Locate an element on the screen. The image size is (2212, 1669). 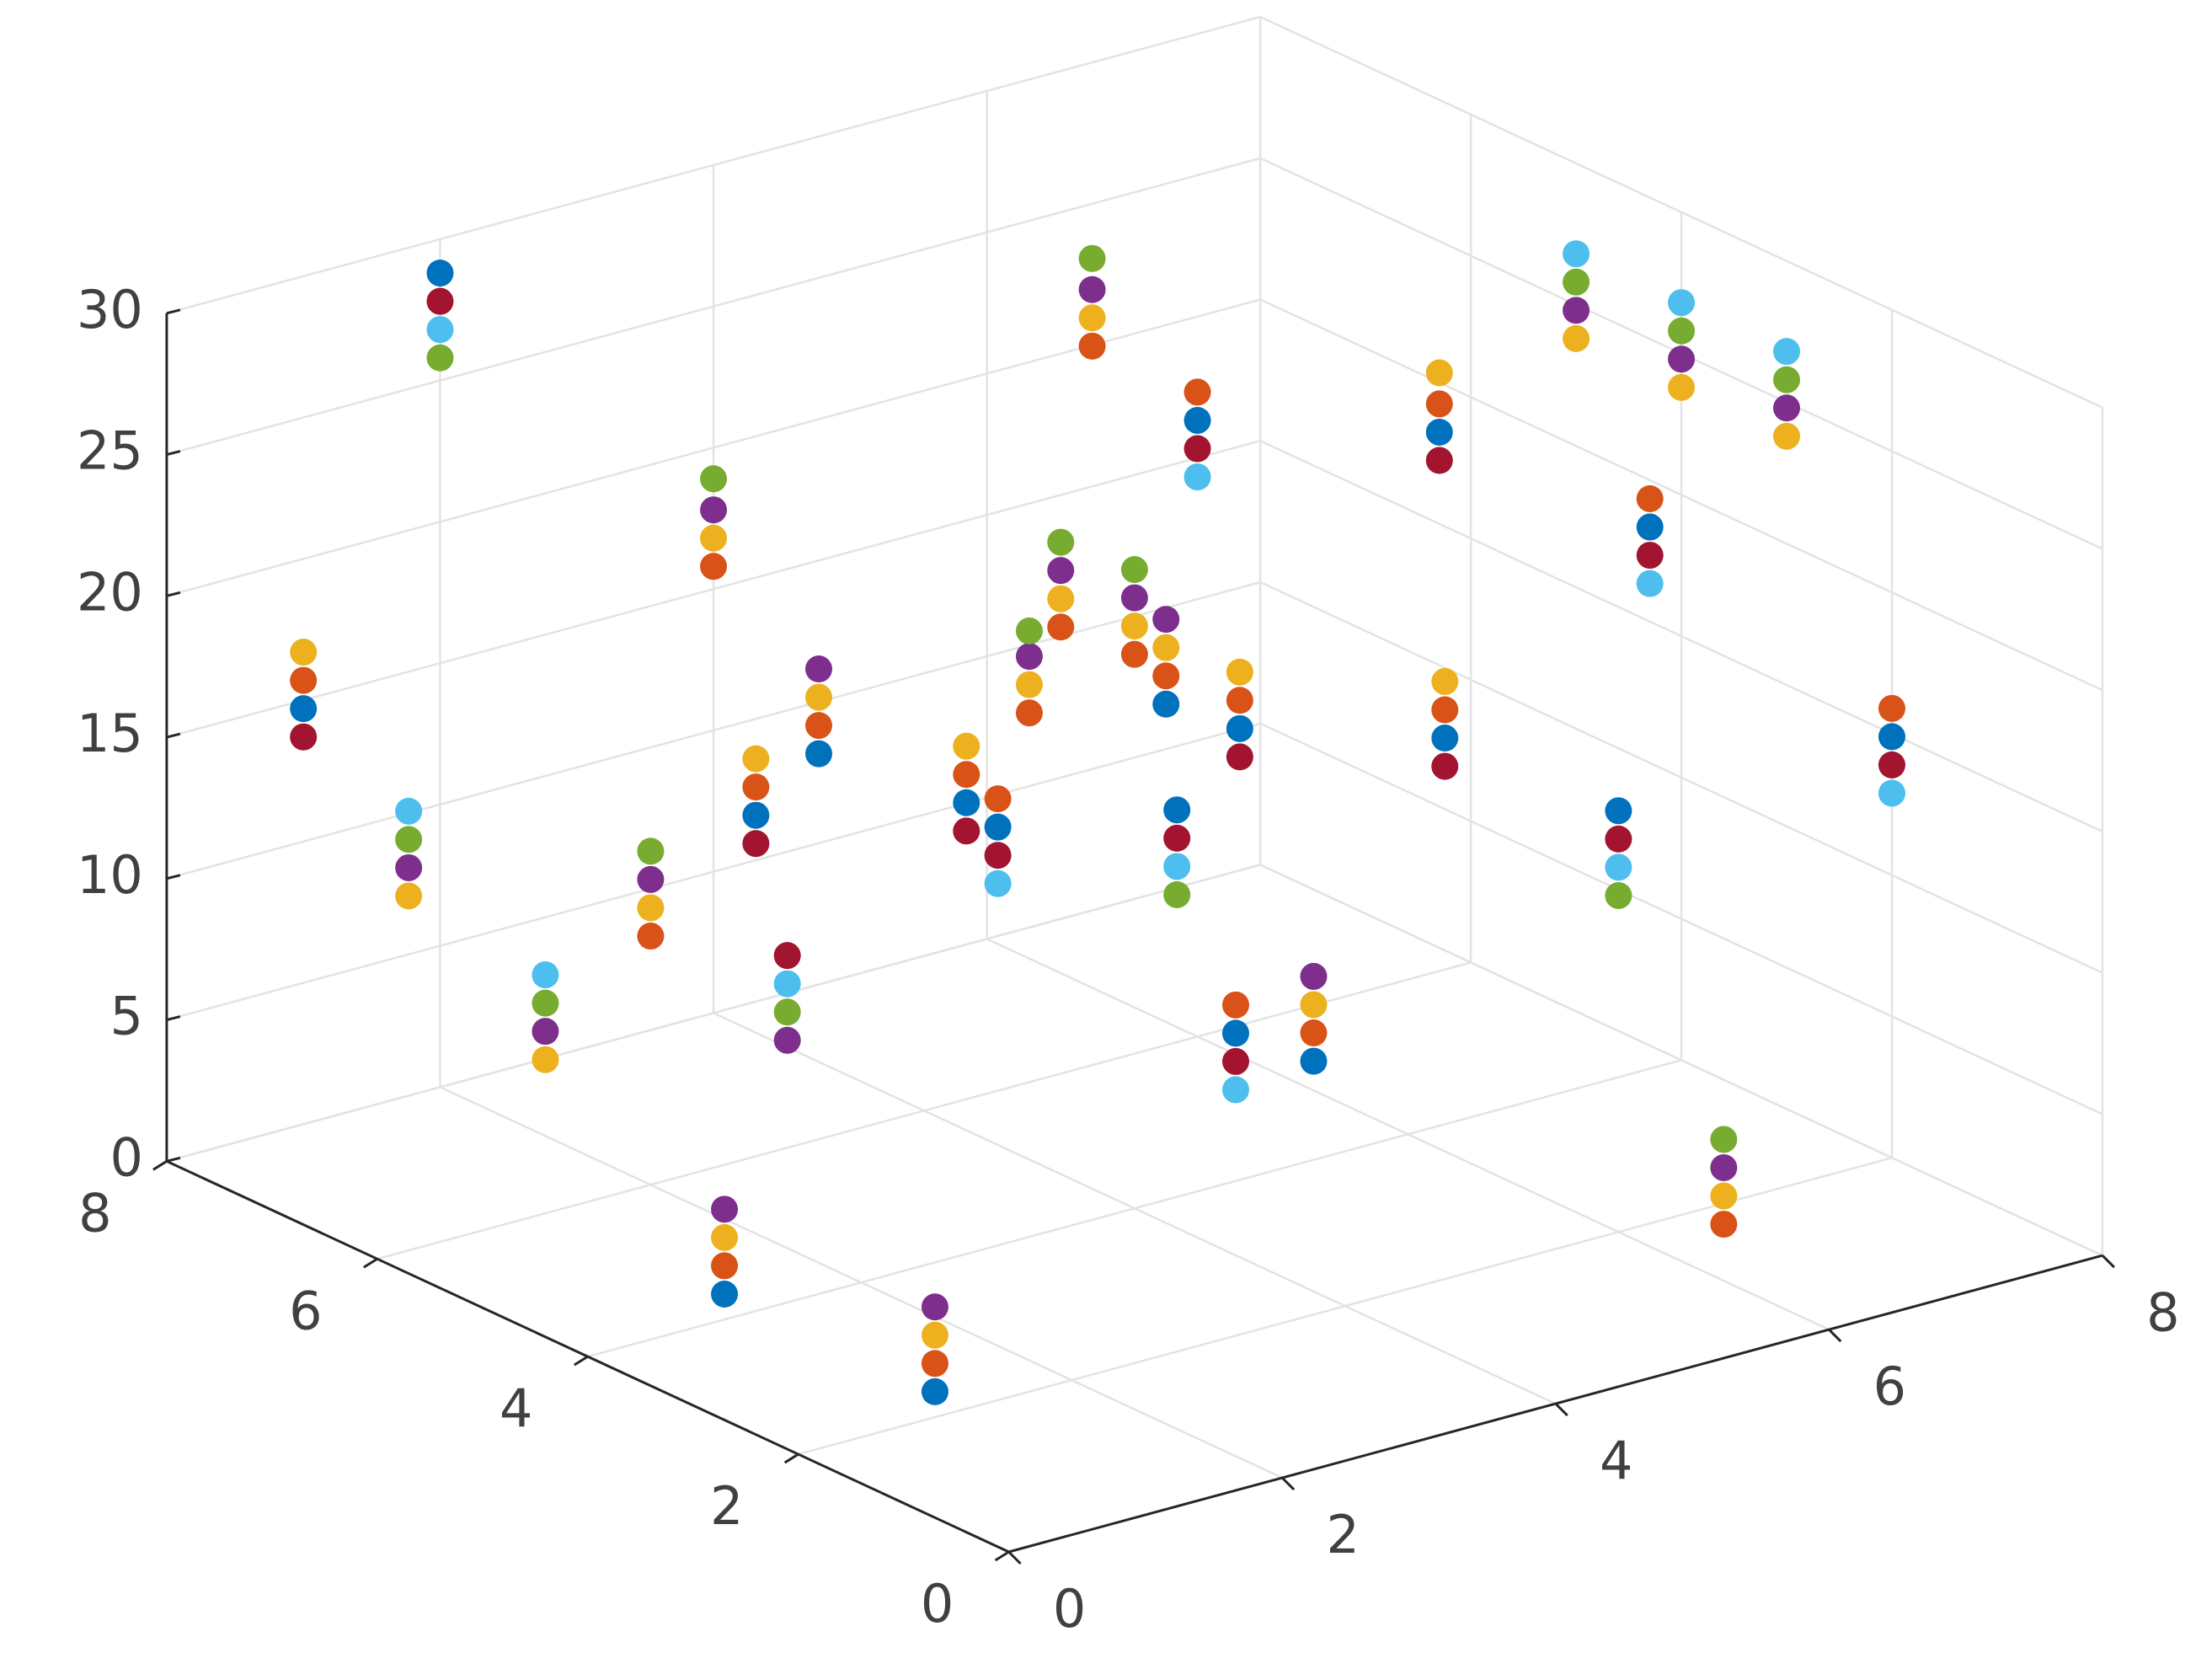
y-tick-label: 6 is located at coordinates (305, 1311).